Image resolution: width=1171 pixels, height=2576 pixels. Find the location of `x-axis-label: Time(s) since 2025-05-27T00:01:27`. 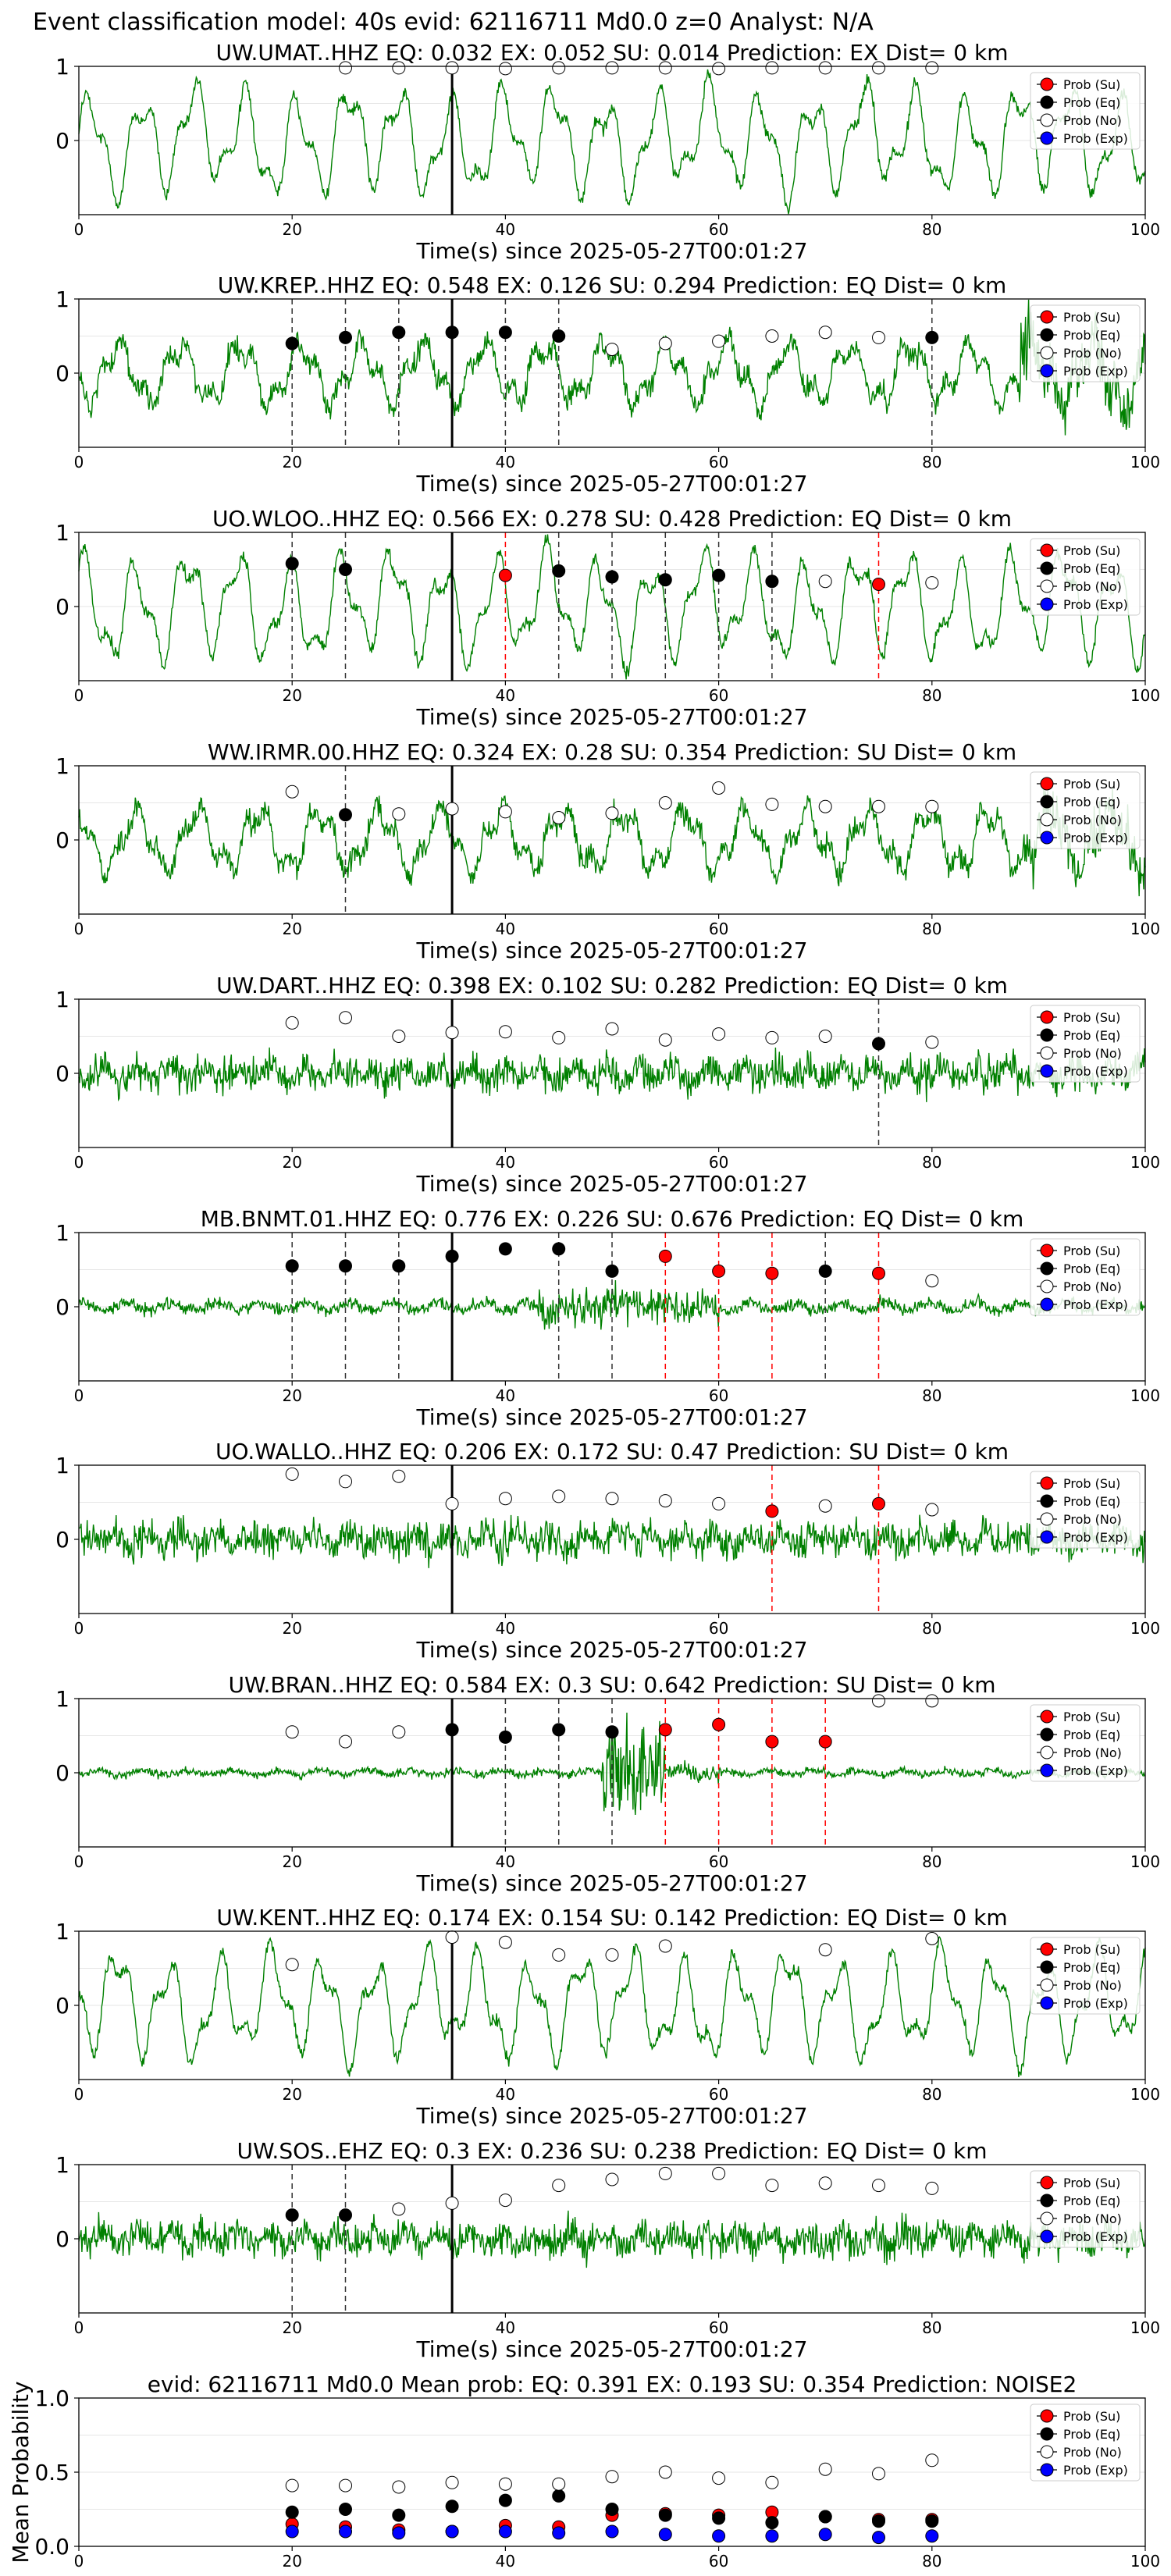

x-axis-label: Time(s) since 2025-05-27T00:01:27 is located at coordinates (611, 2349).